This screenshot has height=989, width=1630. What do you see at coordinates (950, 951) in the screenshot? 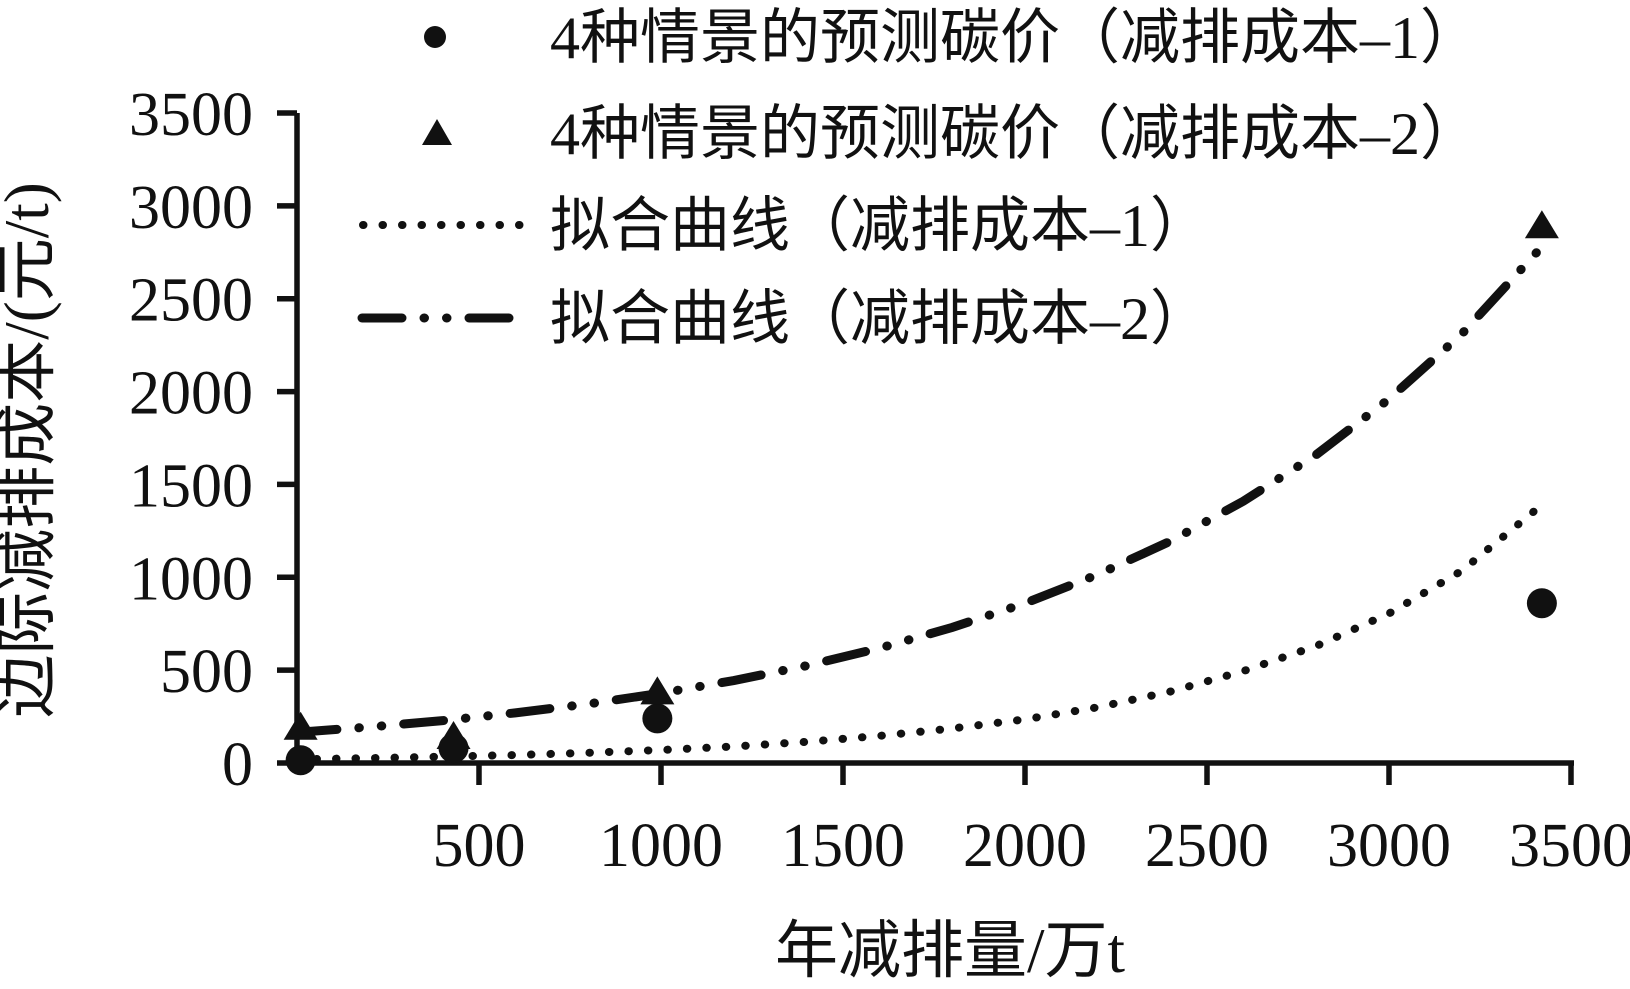
I see `x-axis-title: 年减排量/万t` at bounding box center [950, 951].